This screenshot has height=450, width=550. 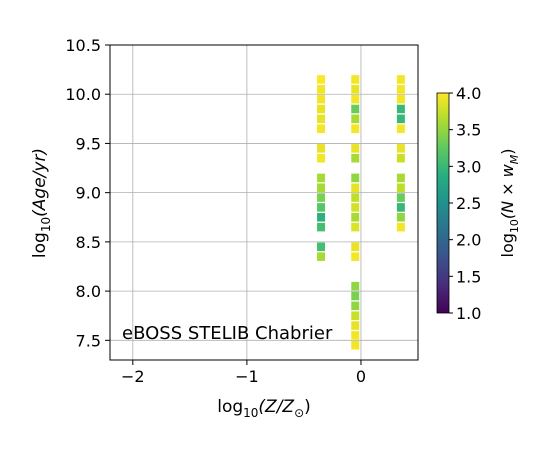 I want to click on colorbar, so click(x=443, y=203).